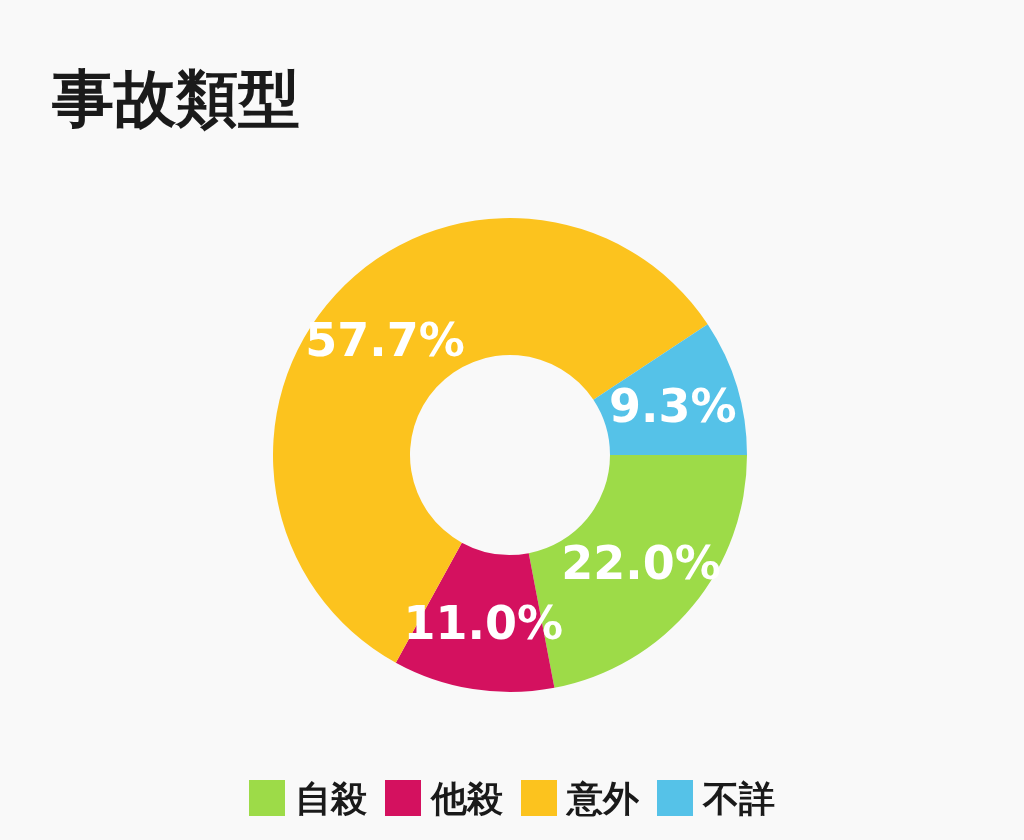  I want to click on legend-label: 自殺, so click(331, 798).